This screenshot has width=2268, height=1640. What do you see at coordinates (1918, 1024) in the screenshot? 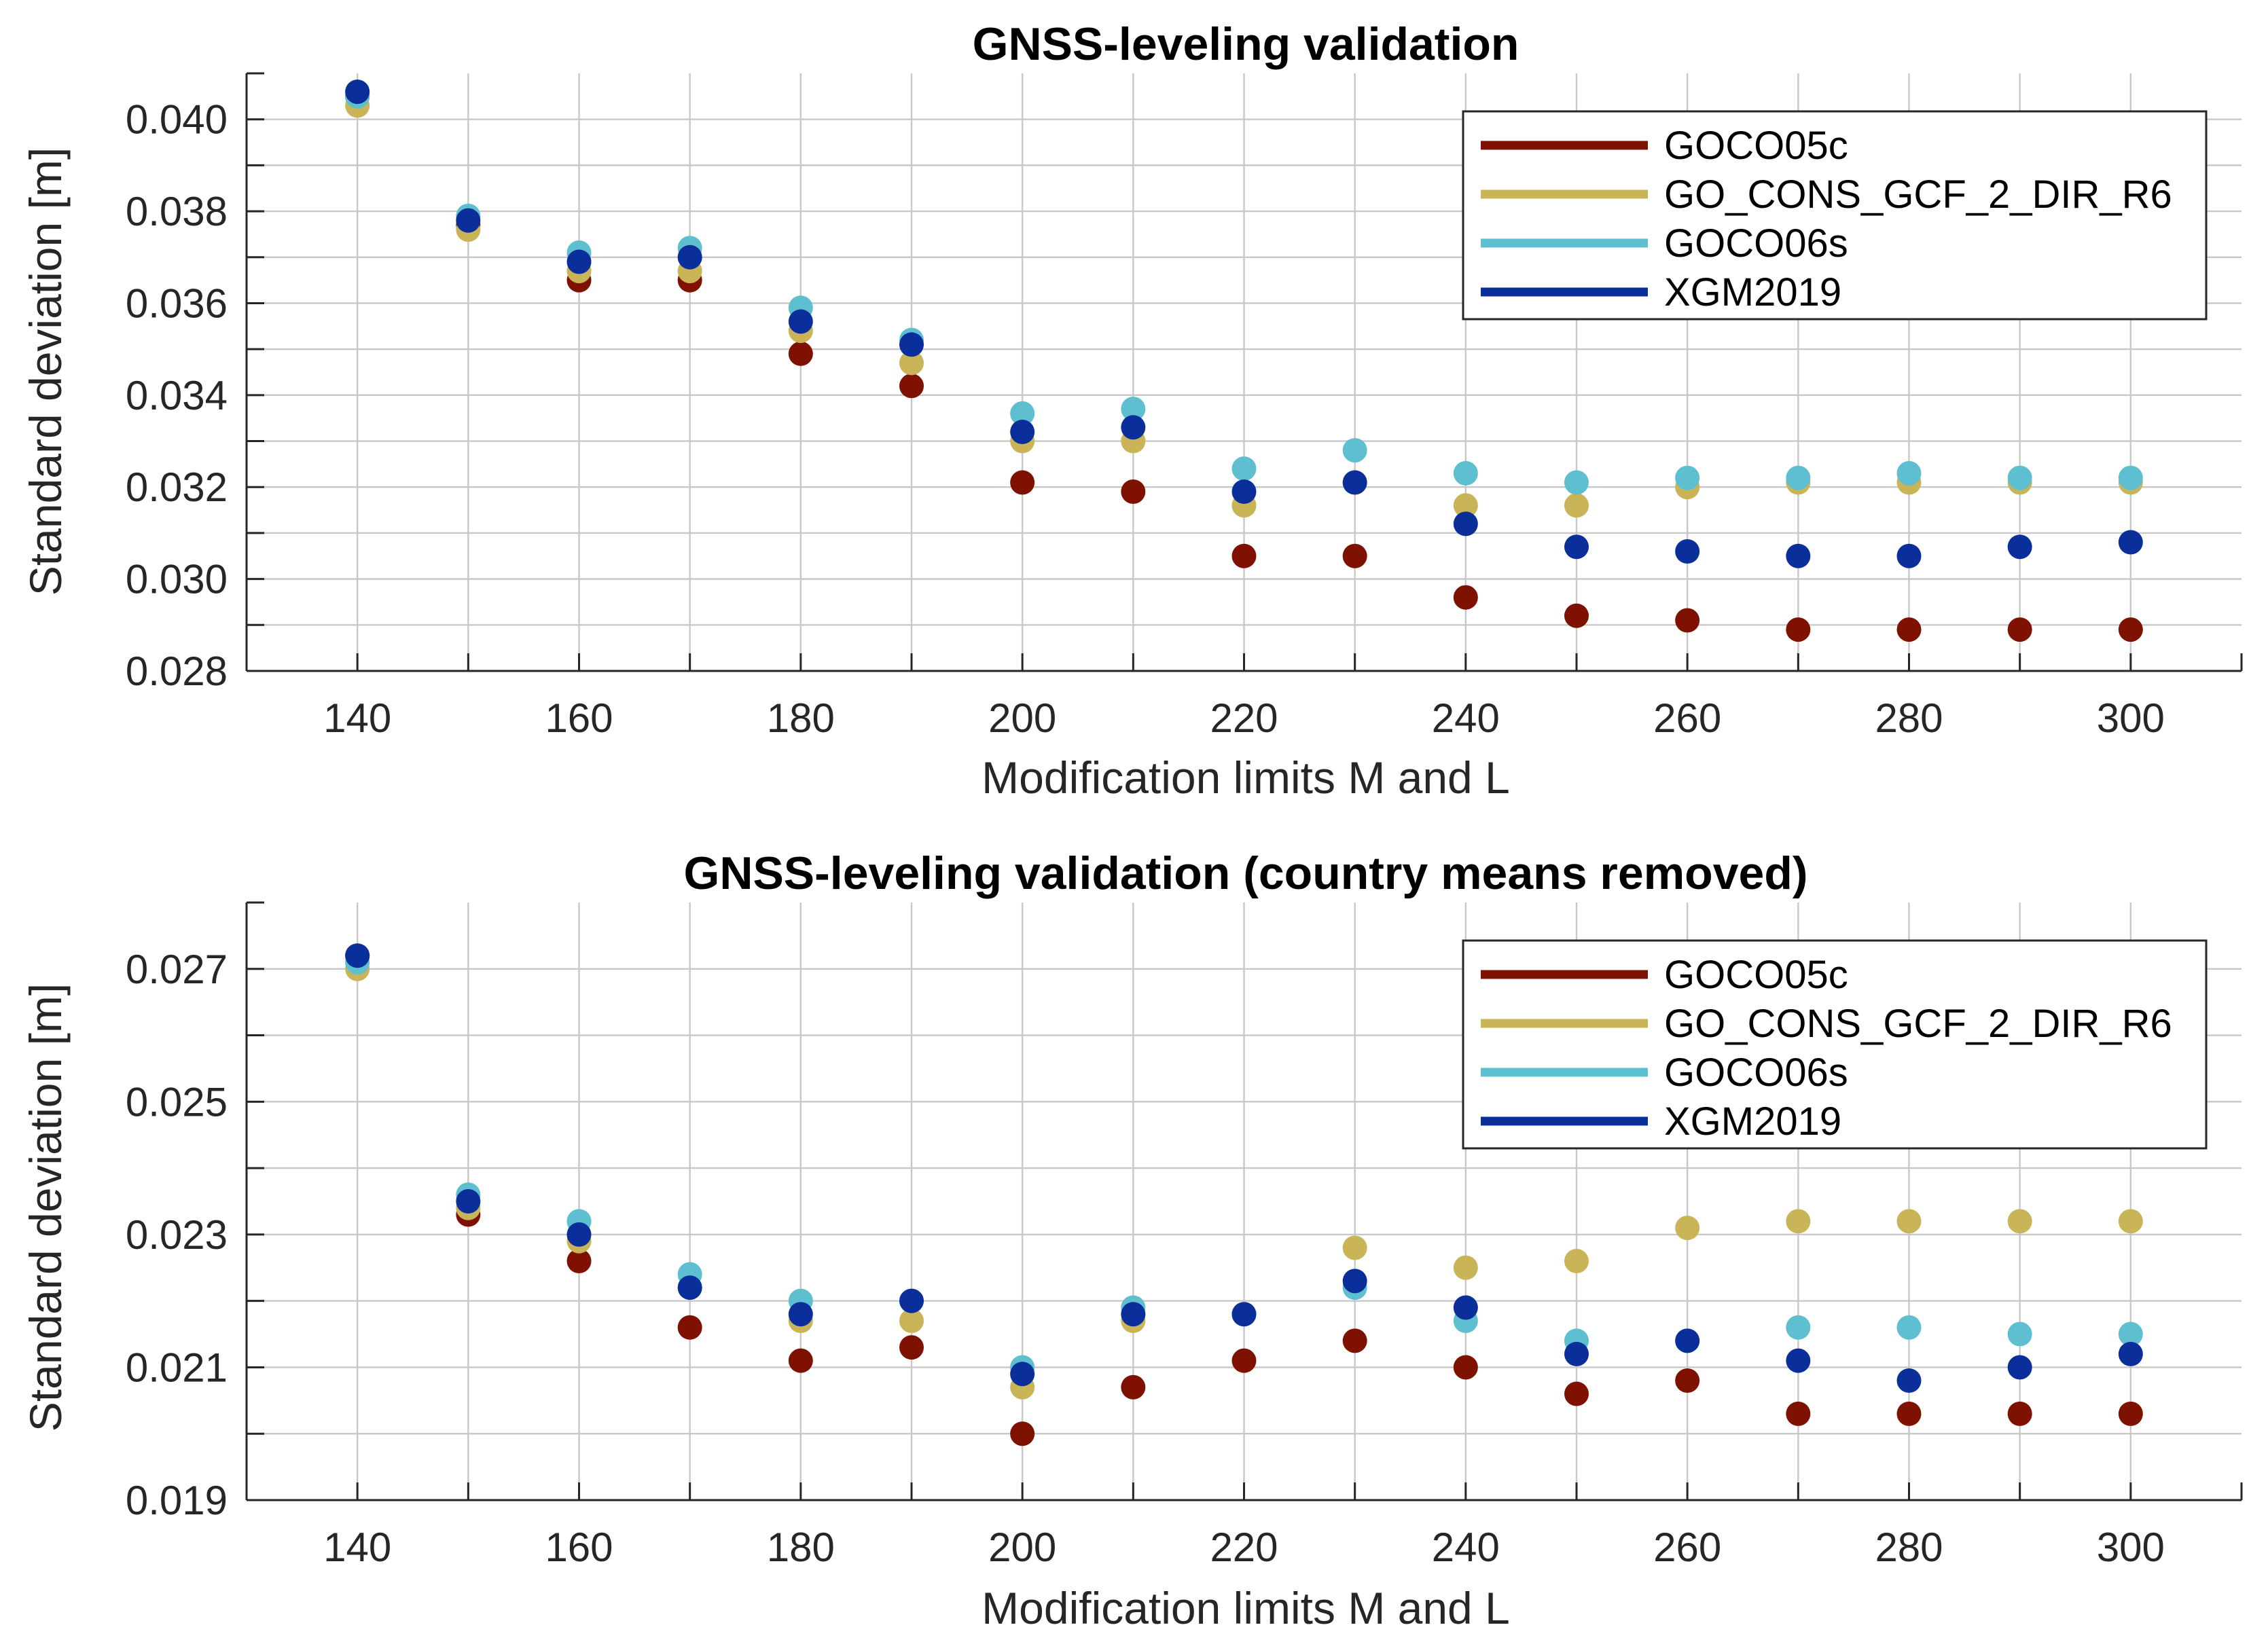
I see `legend-label: GO_CONS_GCF_2_DIR_R6` at bounding box center [1918, 1024].